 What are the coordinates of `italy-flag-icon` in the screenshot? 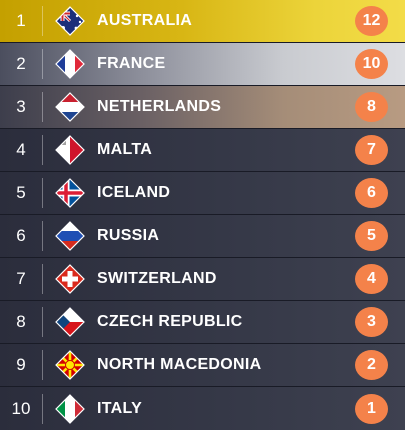 It's located at (70, 408).